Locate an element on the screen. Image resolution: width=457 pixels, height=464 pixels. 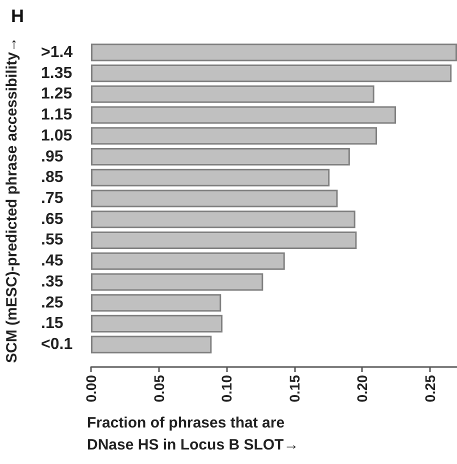
y-axis-title: SCM (mESC)-predicted phrase accessibility→ is located at coordinates (12, 200).